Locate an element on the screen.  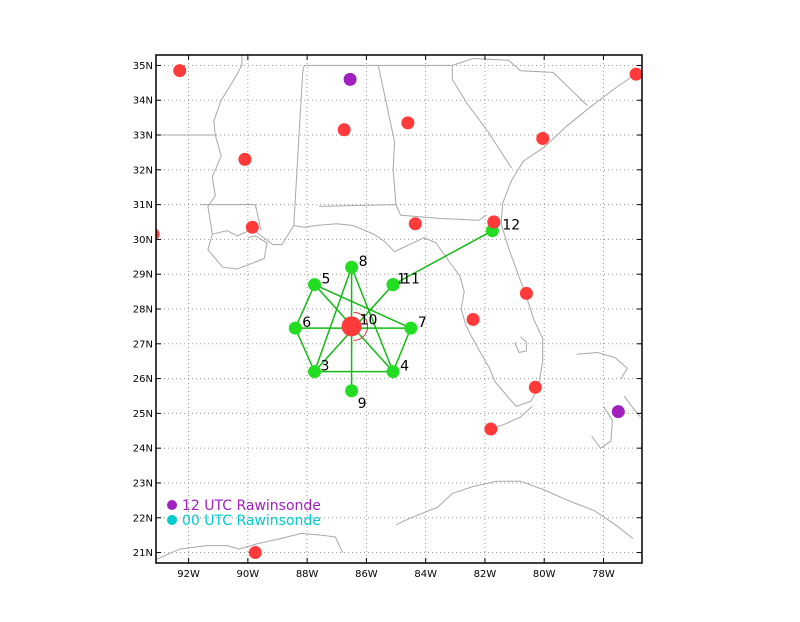
lat-tick-label: 35N is located at coordinates (143, 66).